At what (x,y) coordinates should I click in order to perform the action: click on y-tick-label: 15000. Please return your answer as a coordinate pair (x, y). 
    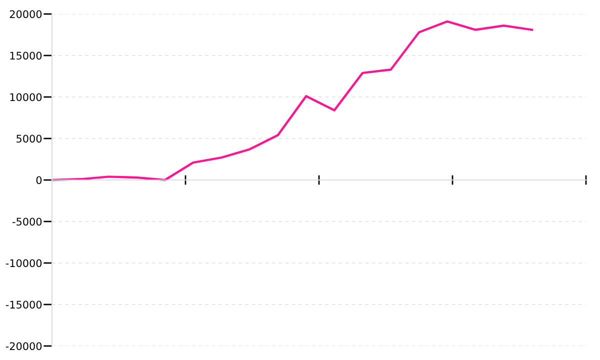
    Looking at the image, I should click on (26, 56).